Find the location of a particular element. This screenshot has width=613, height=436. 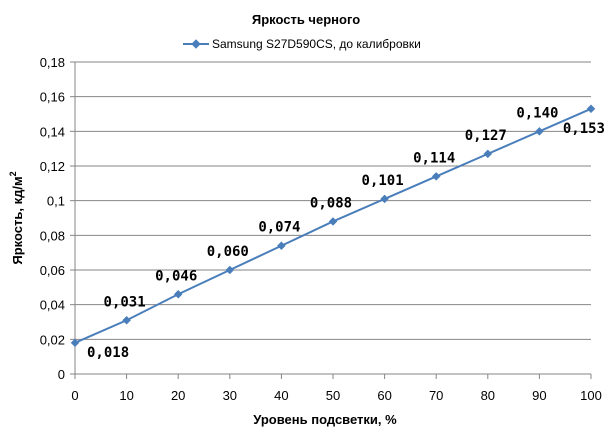

y-tick-label: 0 is located at coordinates (61, 374).